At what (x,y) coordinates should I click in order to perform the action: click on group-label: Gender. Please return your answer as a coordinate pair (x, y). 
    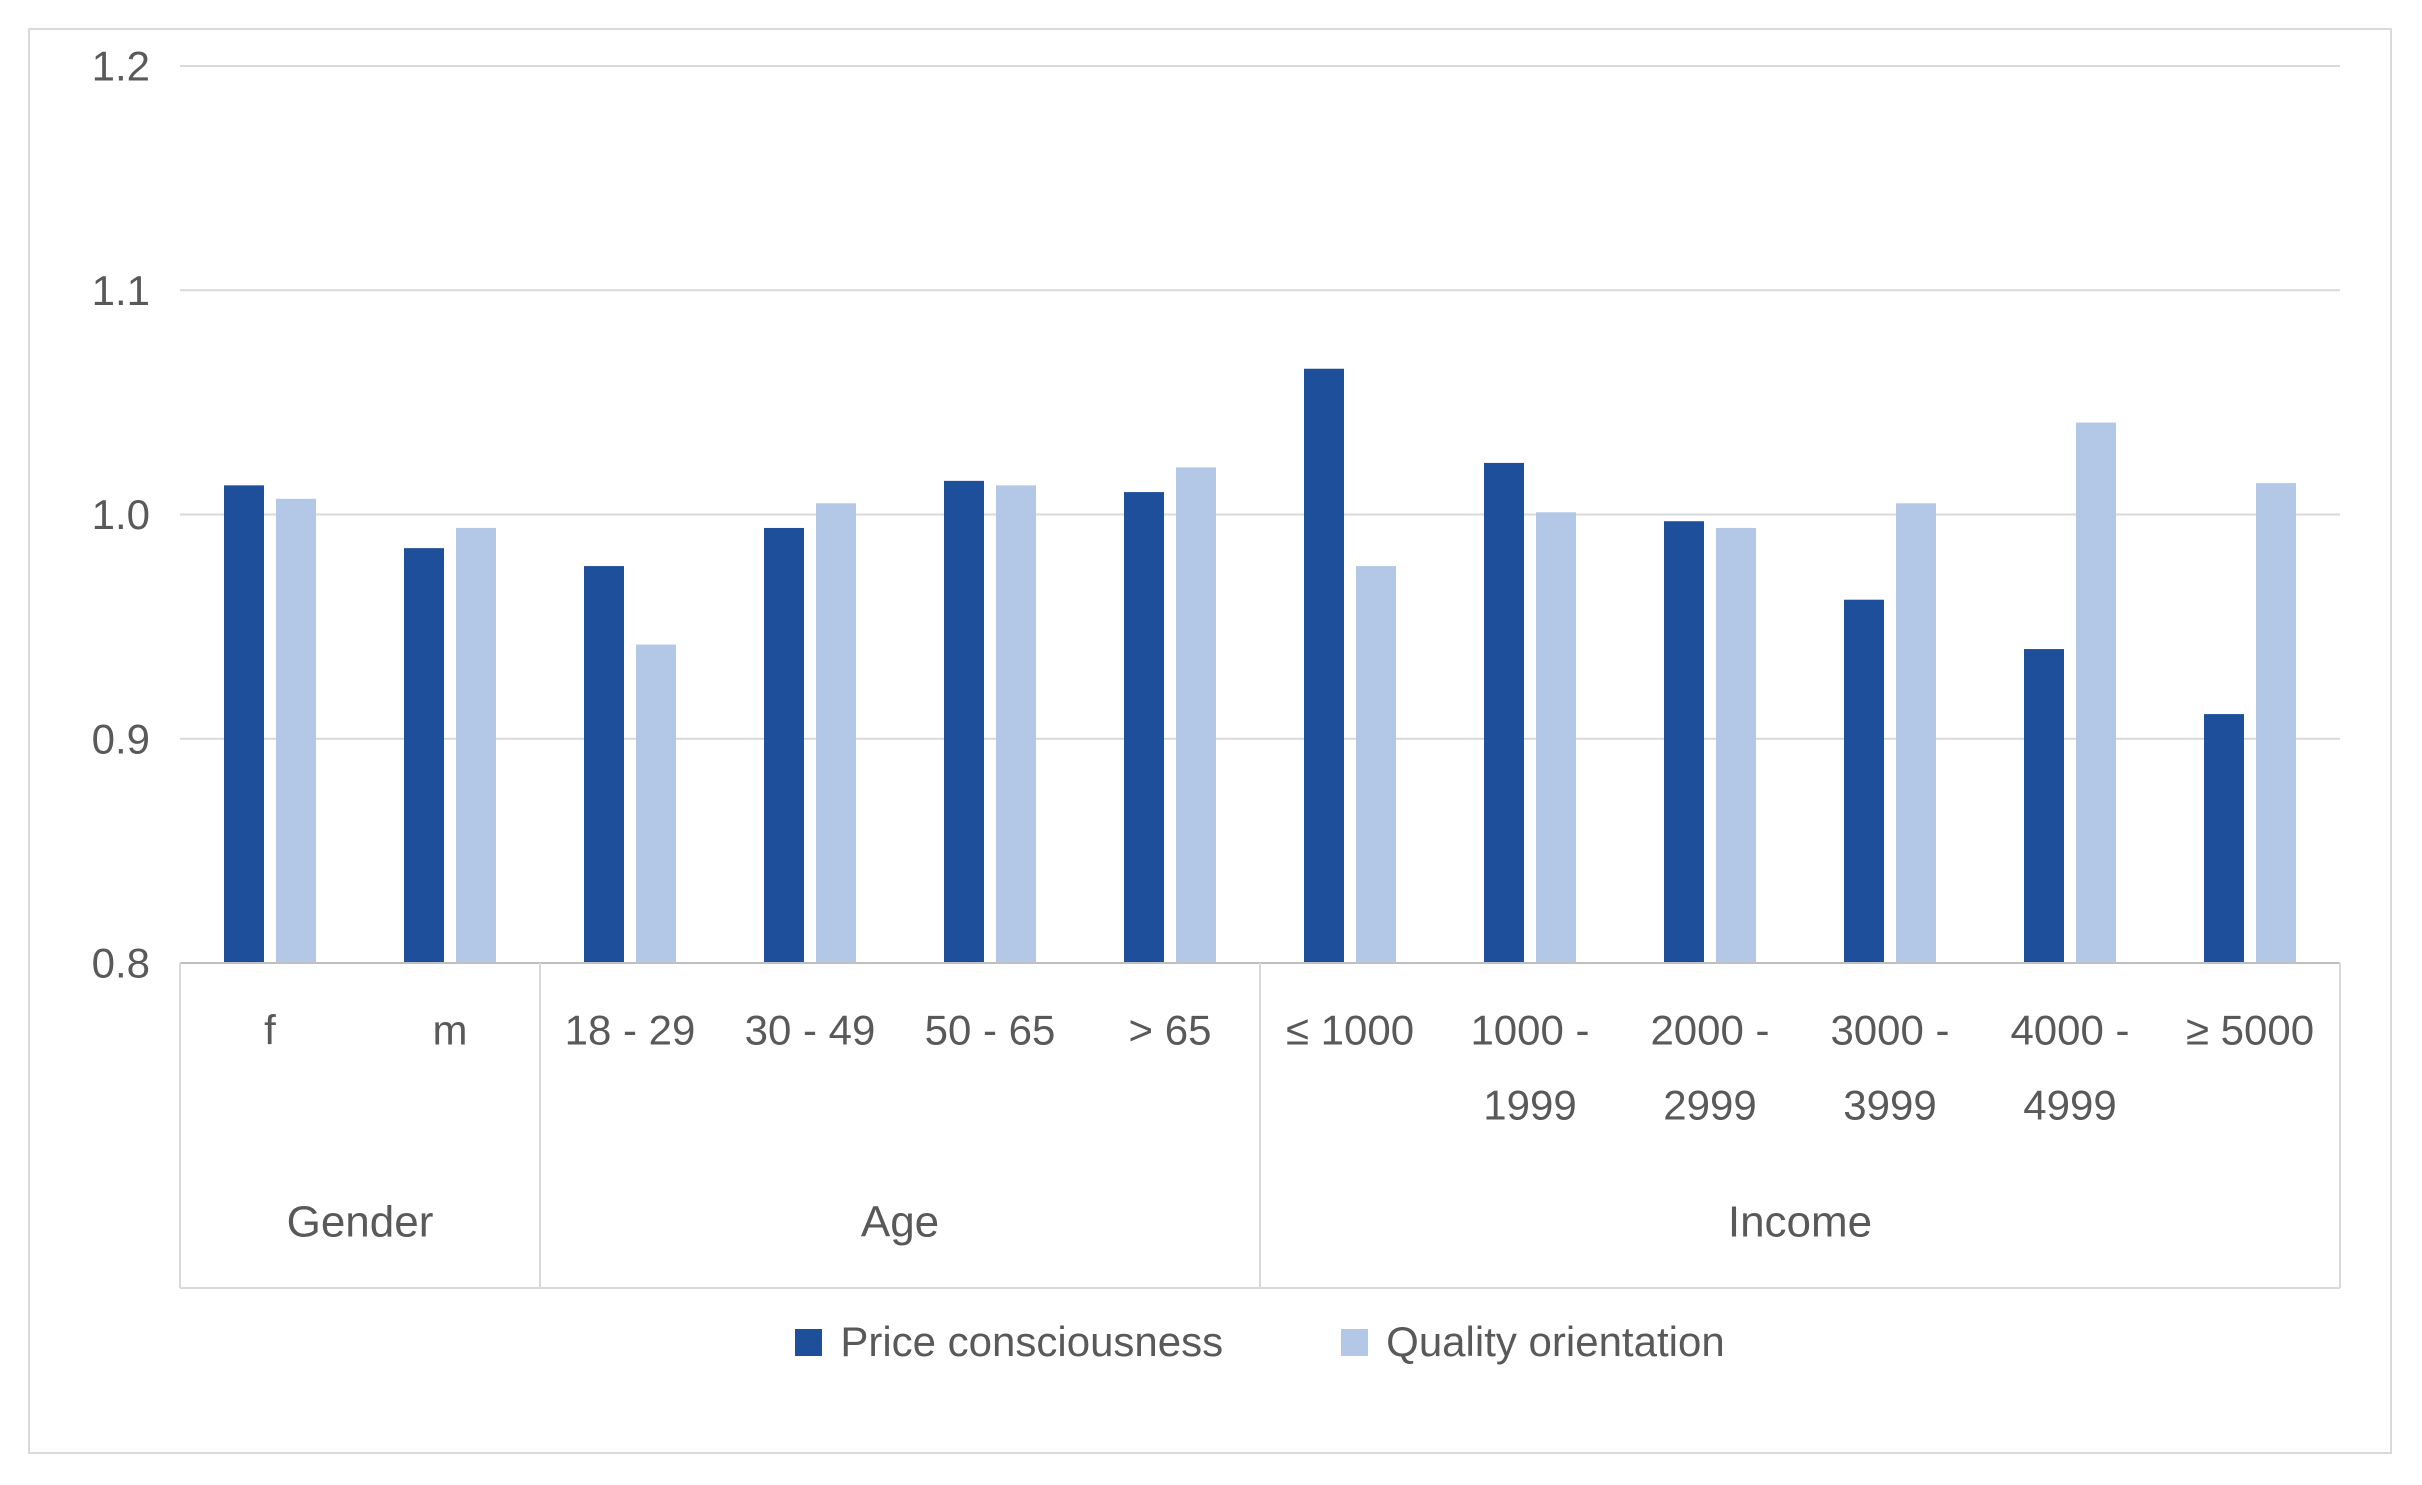
    Looking at the image, I should click on (360, 1222).